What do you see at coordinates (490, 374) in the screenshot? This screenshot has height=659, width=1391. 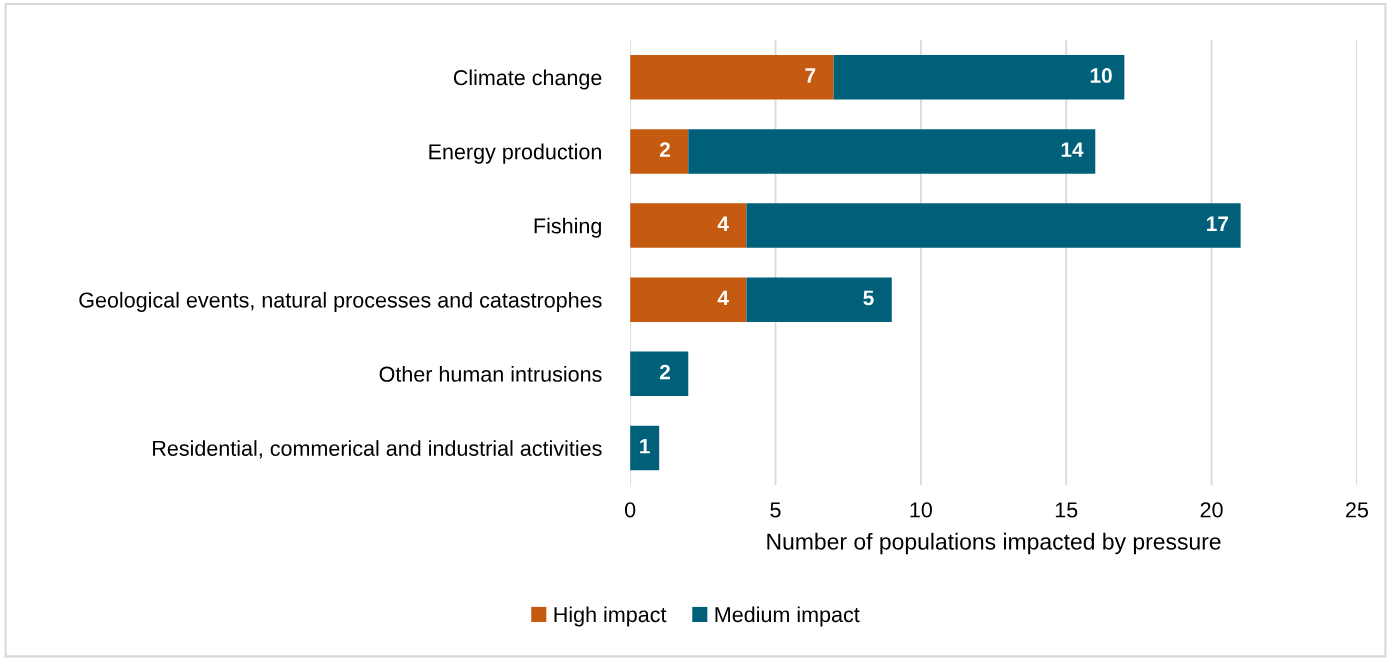 I see `y-tick-label: Other human intrusions` at bounding box center [490, 374].